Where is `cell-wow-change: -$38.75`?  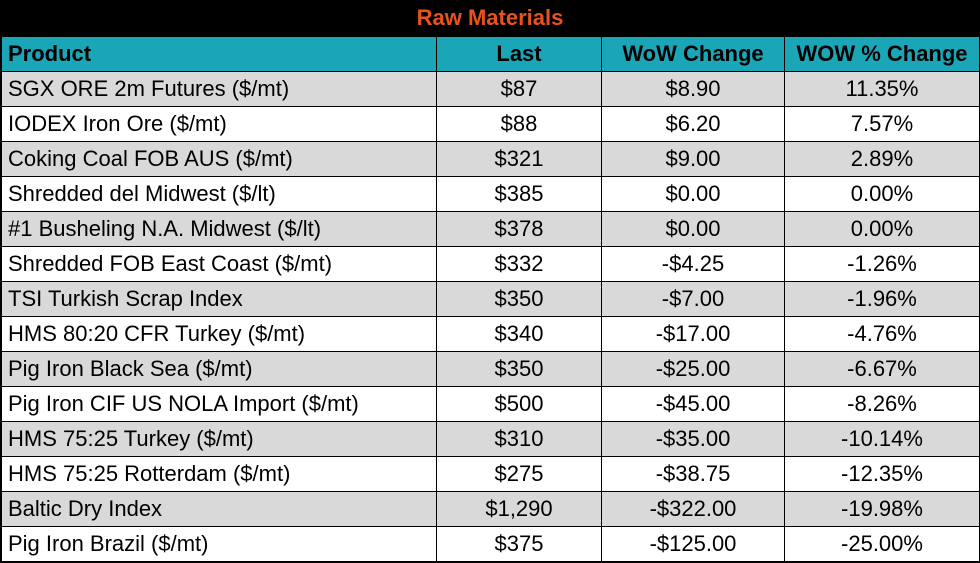
cell-wow-change: -$38.75 is located at coordinates (693, 474).